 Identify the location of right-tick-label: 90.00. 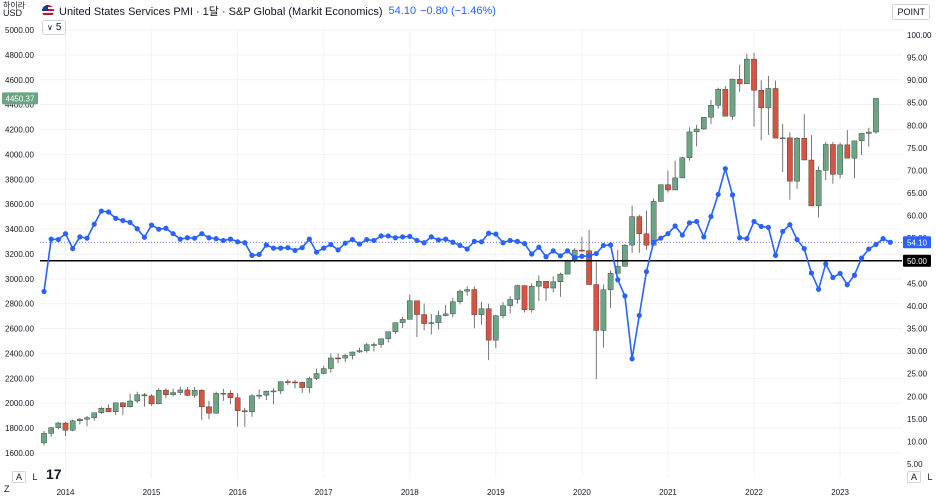
(917, 80).